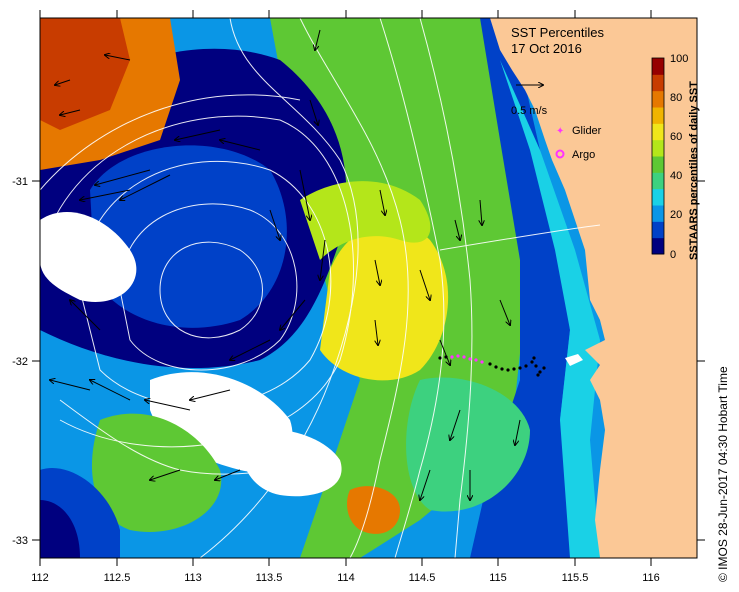  I want to click on glider-legend-label: Glider, so click(587, 131).